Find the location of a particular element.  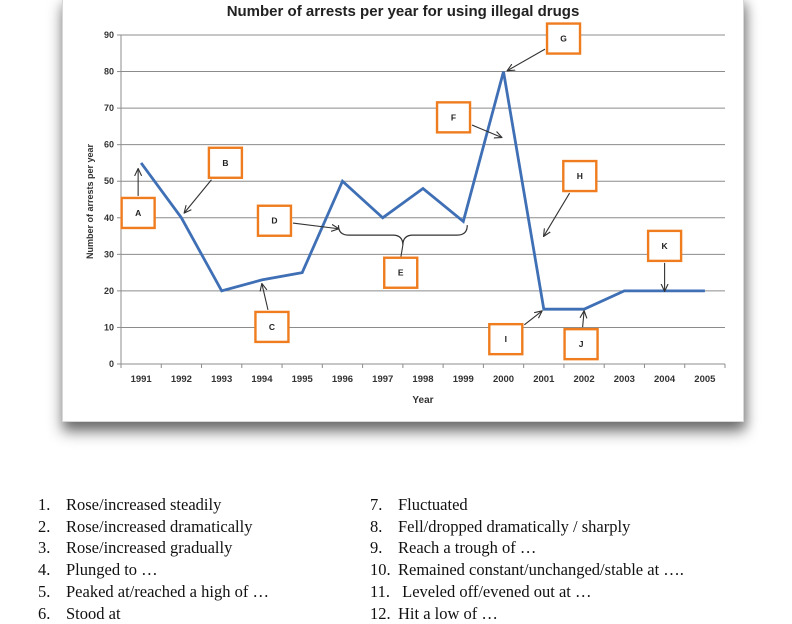

term-text: Stood at is located at coordinates (93, 613).